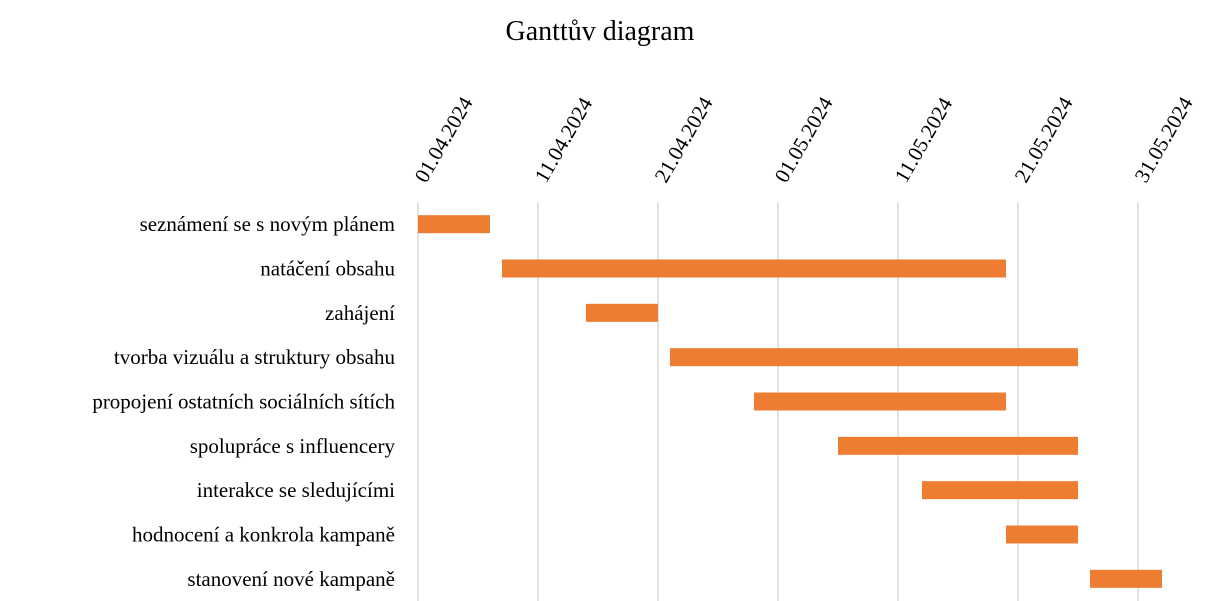 The height and width of the screenshot is (601, 1208). What do you see at coordinates (243, 402) in the screenshot?
I see `y-tick-label: propojení ostatních sociálních sítích` at bounding box center [243, 402].